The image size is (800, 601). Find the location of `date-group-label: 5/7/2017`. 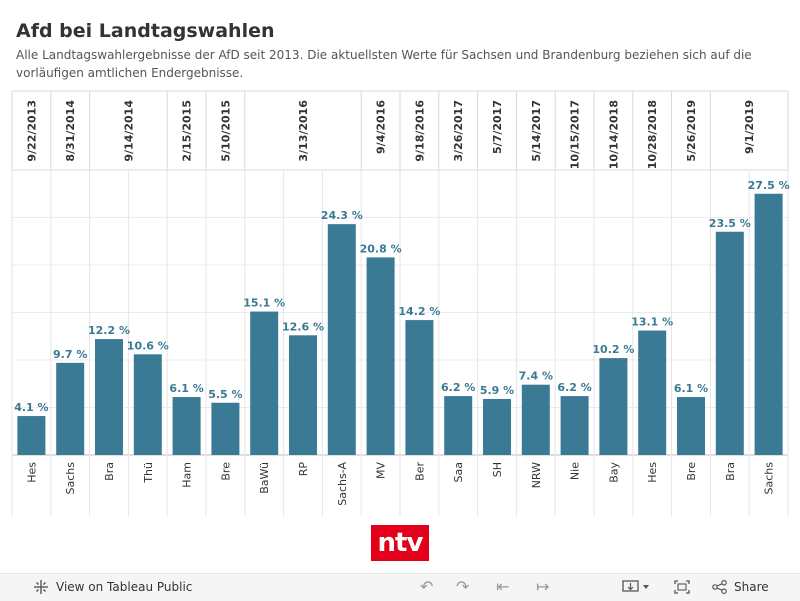

date-group-label: 5/7/2017 is located at coordinates (497, 127).